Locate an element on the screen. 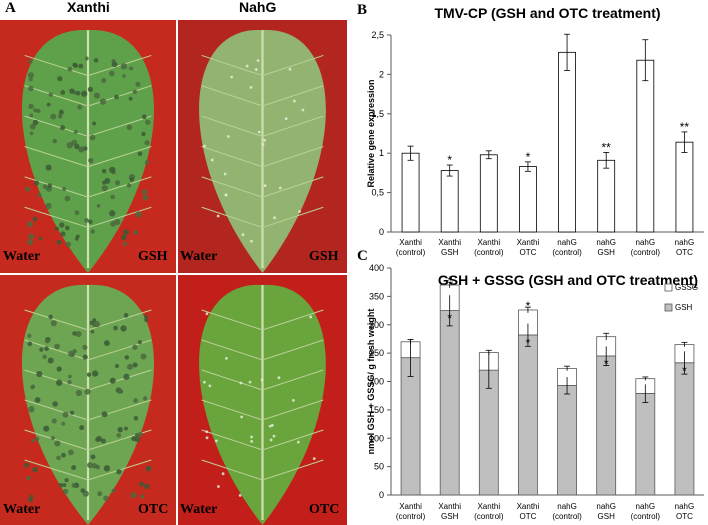 Image resolution: width=708 pixels, height=525 pixels. label-water: Water is located at coordinates (199, 509).